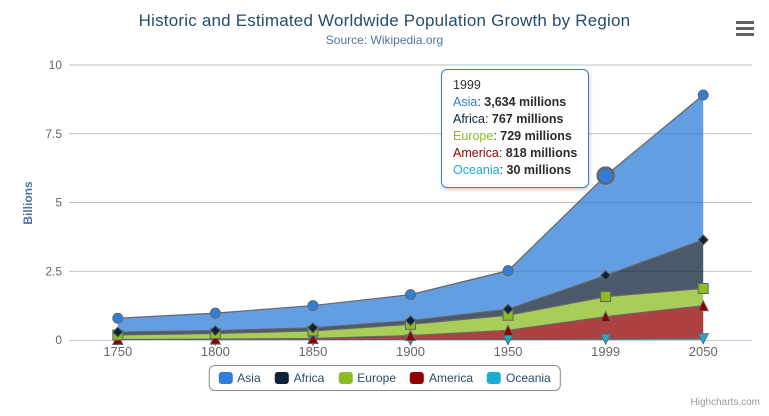 This screenshot has height=416, width=769. I want to click on series-area-america, so click(410, 322).